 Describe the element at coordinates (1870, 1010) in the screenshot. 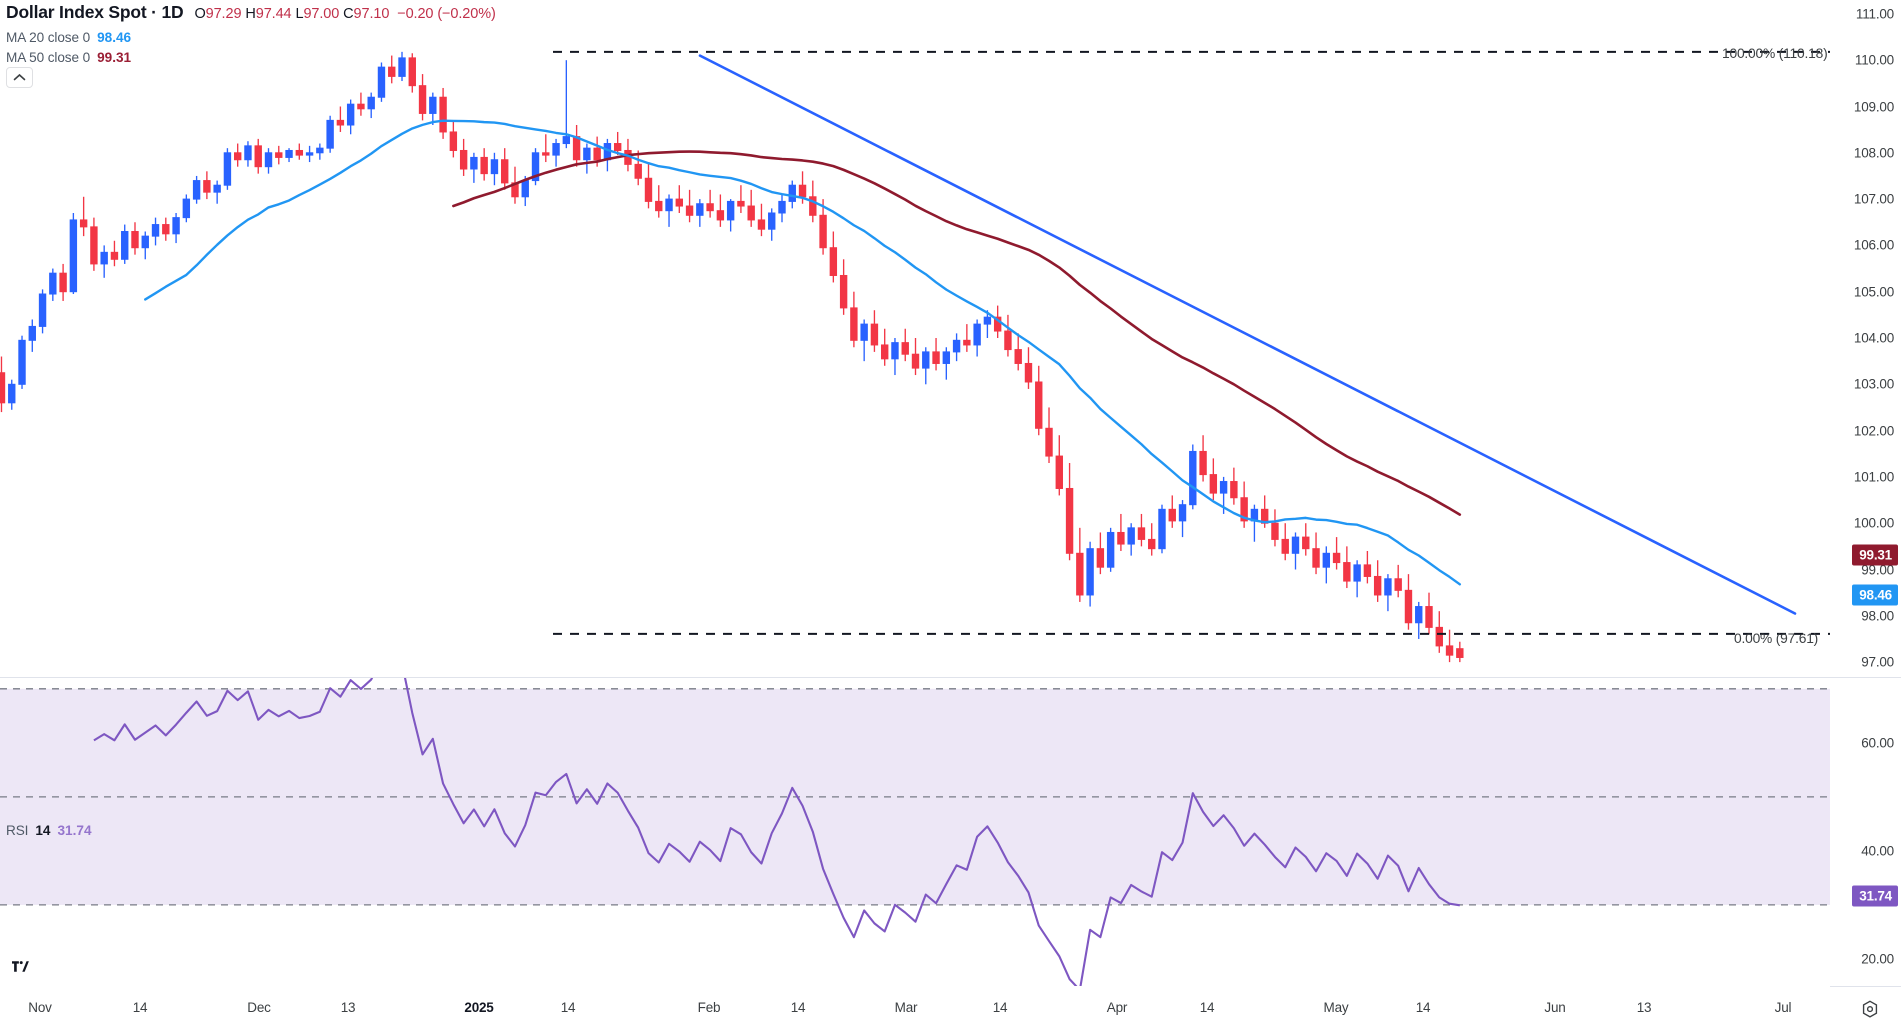

I see `settings-gear-icon` at that location.